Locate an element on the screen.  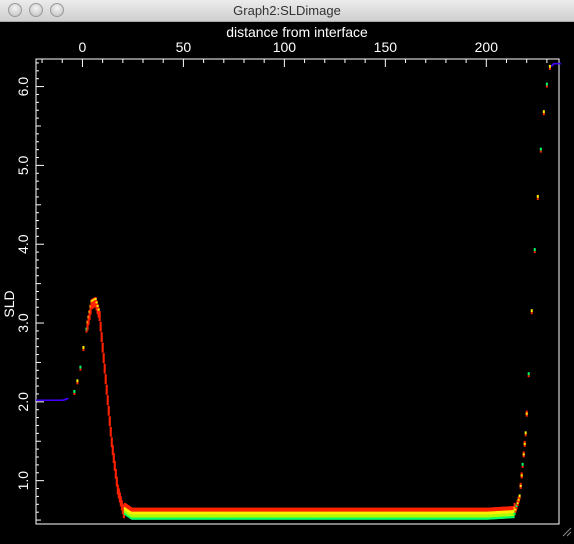
x-tick-label: 50 is located at coordinates (184, 47).